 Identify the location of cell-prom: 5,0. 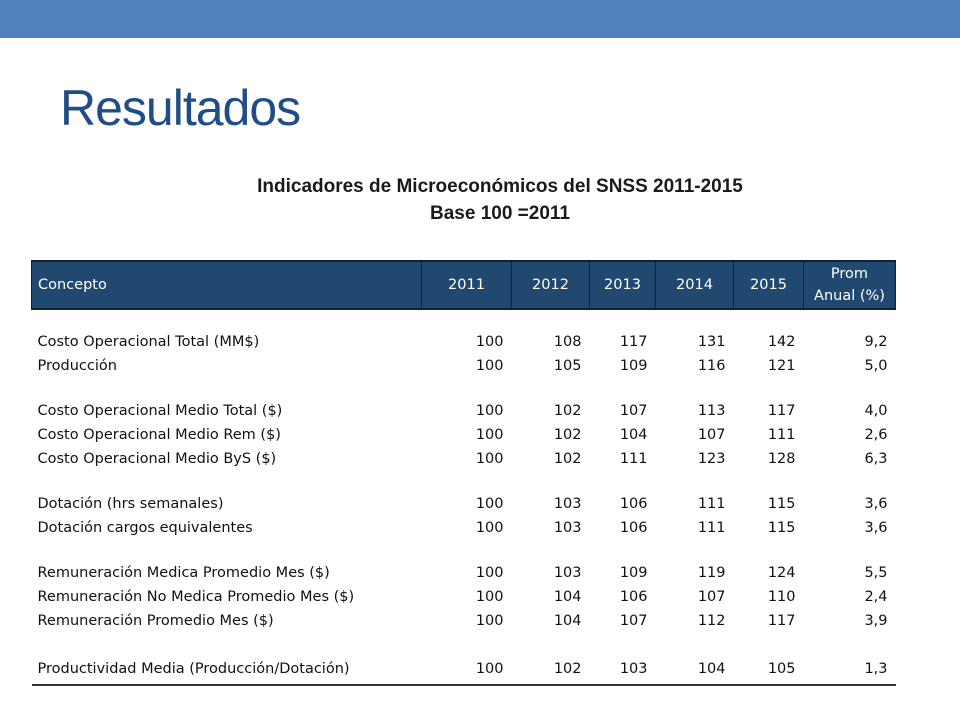
(876, 366).